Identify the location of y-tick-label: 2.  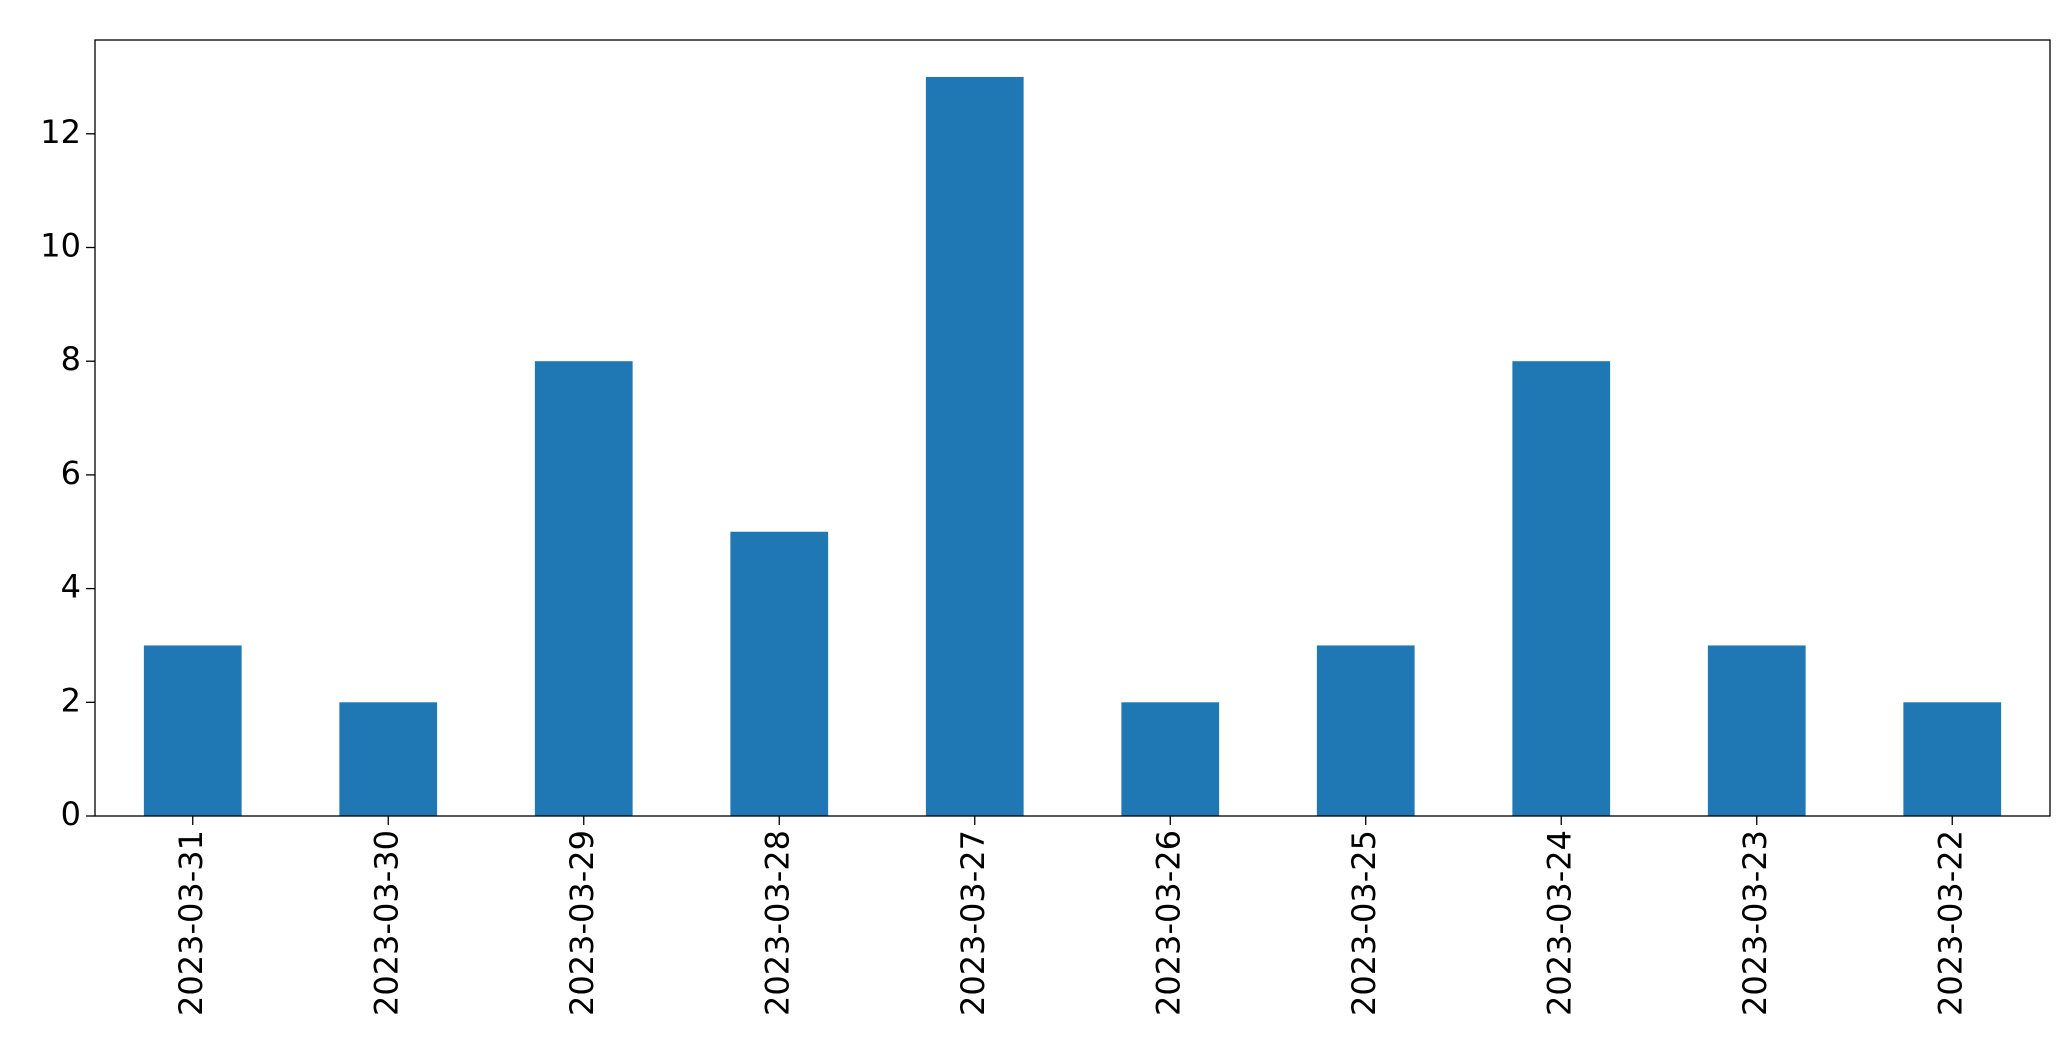
(71, 700).